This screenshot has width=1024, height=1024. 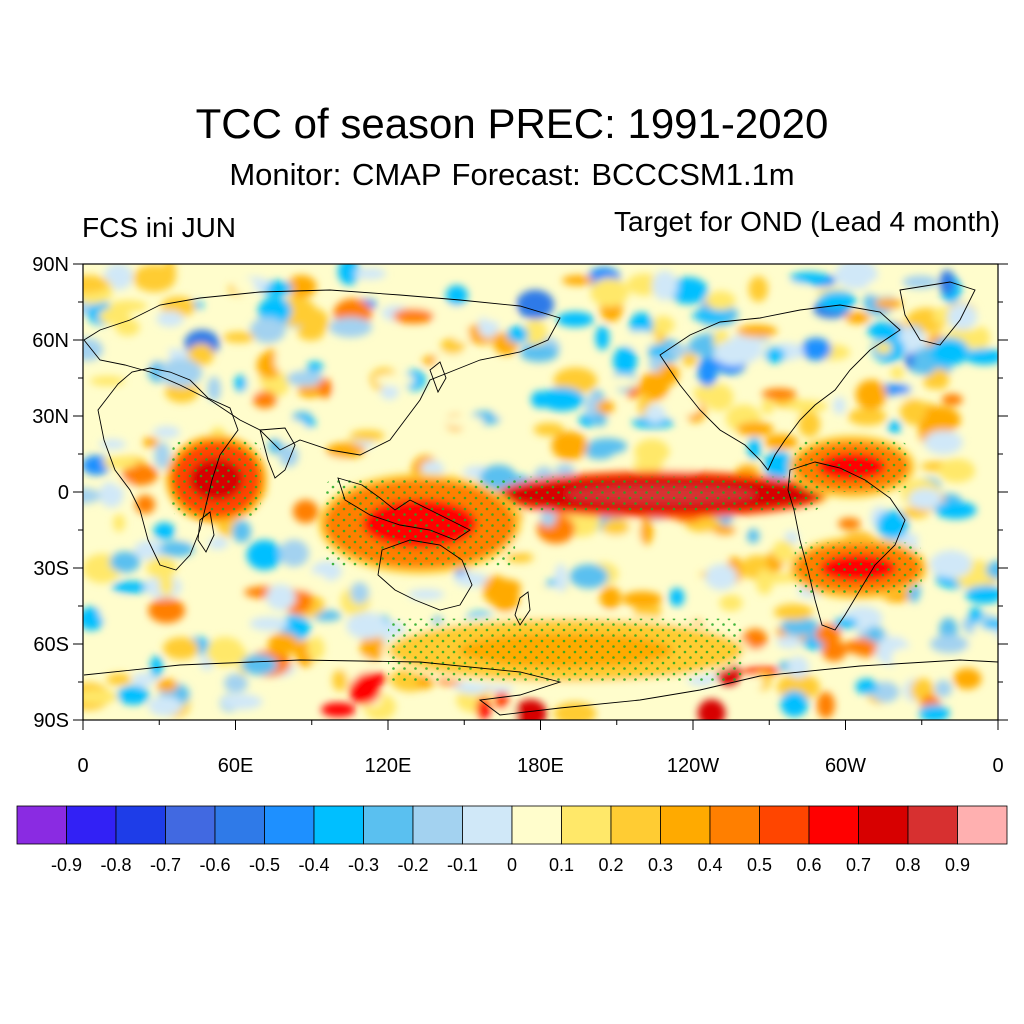 What do you see at coordinates (50, 265) in the screenshot?
I see `lat-label: 90N` at bounding box center [50, 265].